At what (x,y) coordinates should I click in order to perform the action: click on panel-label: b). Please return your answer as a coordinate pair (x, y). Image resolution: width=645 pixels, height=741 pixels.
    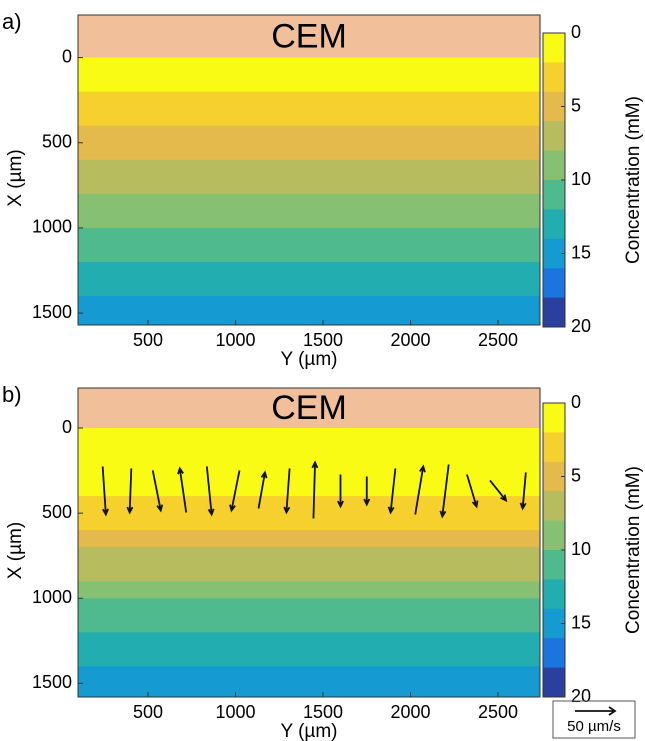
    Looking at the image, I should click on (12, 394).